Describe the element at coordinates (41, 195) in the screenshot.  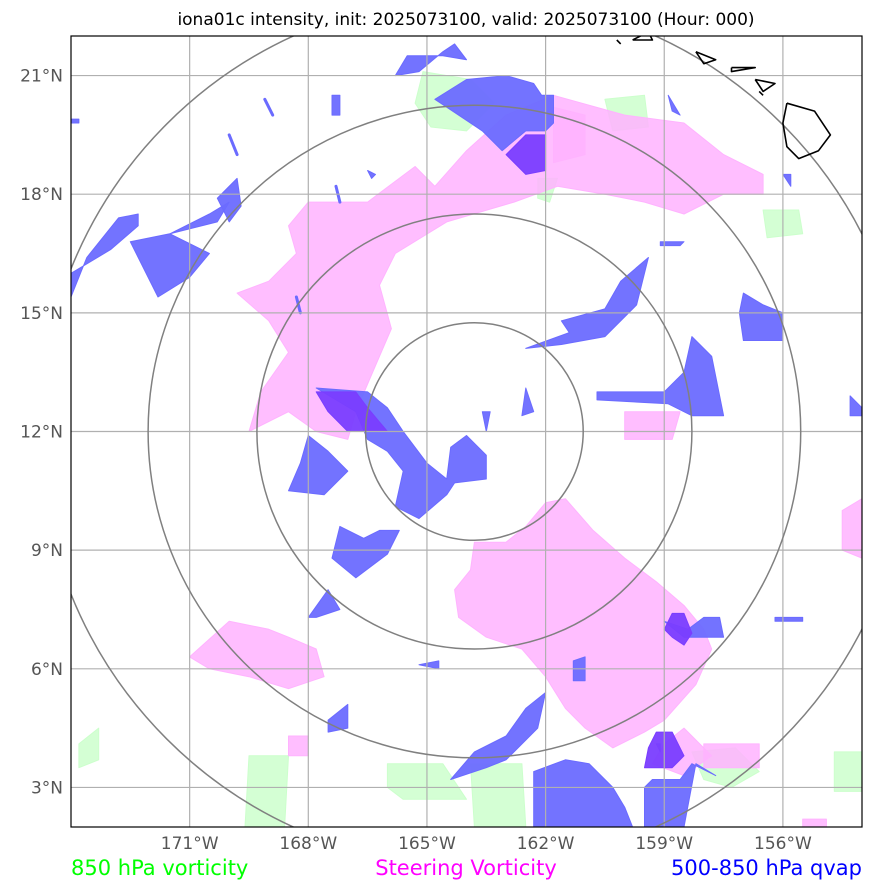
I see `latitude-label: 18°N` at that location.